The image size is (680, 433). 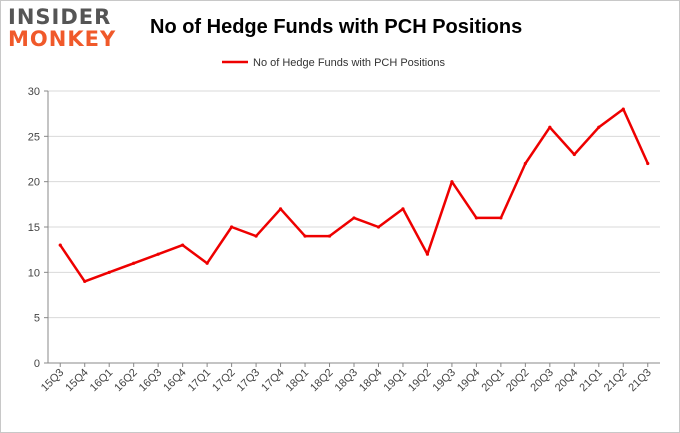 What do you see at coordinates (396, 381) in the screenshot?
I see `x-tick-label: 19Q1` at bounding box center [396, 381].